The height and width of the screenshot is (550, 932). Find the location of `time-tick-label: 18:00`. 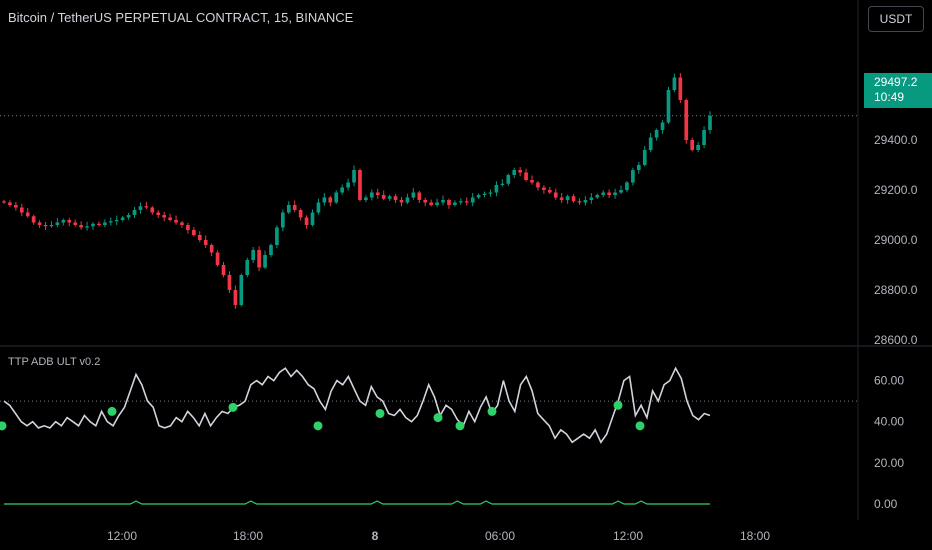

time-tick-label: 18:00 is located at coordinates (248, 536).